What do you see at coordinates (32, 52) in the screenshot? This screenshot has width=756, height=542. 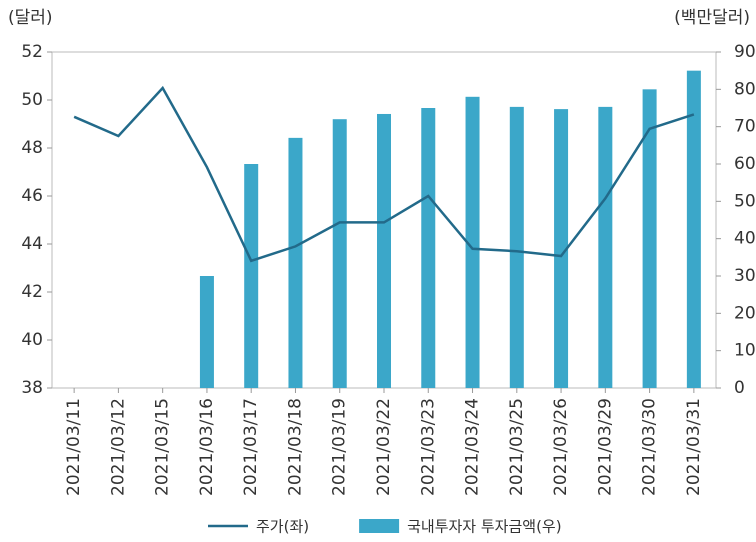 I see `y-tick-label: 52` at bounding box center [32, 52].